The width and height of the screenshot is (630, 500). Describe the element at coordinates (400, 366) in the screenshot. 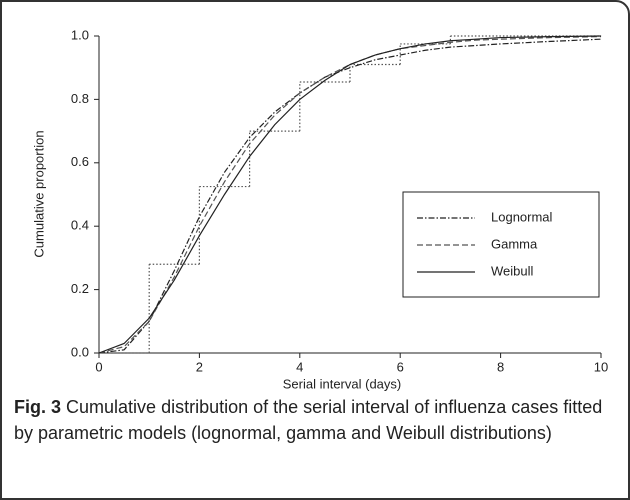

I see `x-tick-label: 6` at that location.